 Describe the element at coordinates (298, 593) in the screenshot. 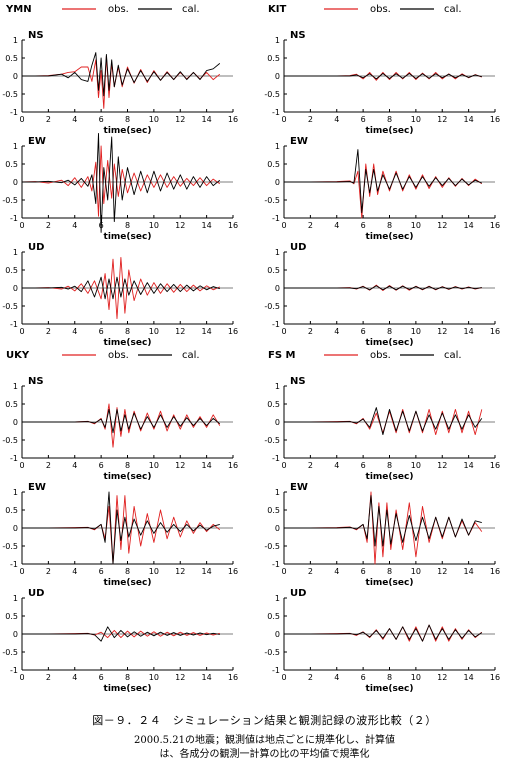

I see `component-label: UD` at that location.